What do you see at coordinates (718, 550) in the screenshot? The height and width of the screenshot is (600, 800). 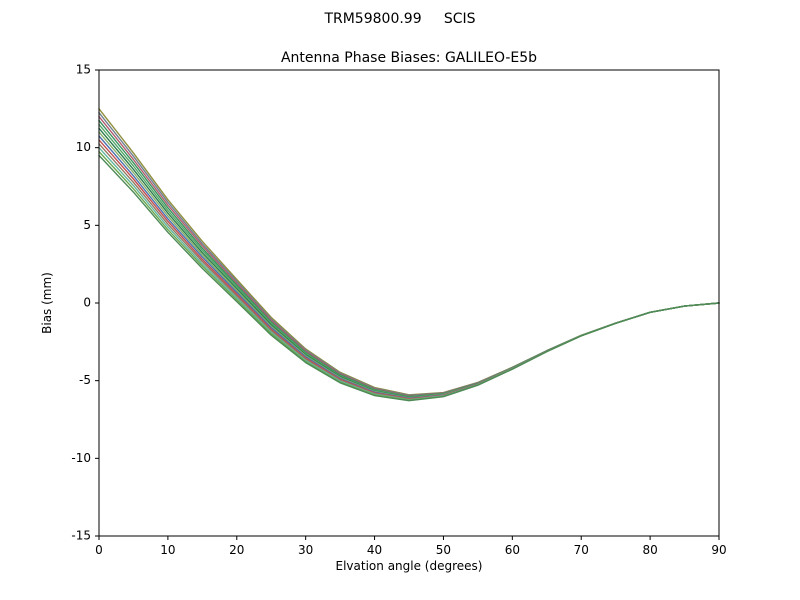 I see `x-tick-label: 90` at bounding box center [718, 550].